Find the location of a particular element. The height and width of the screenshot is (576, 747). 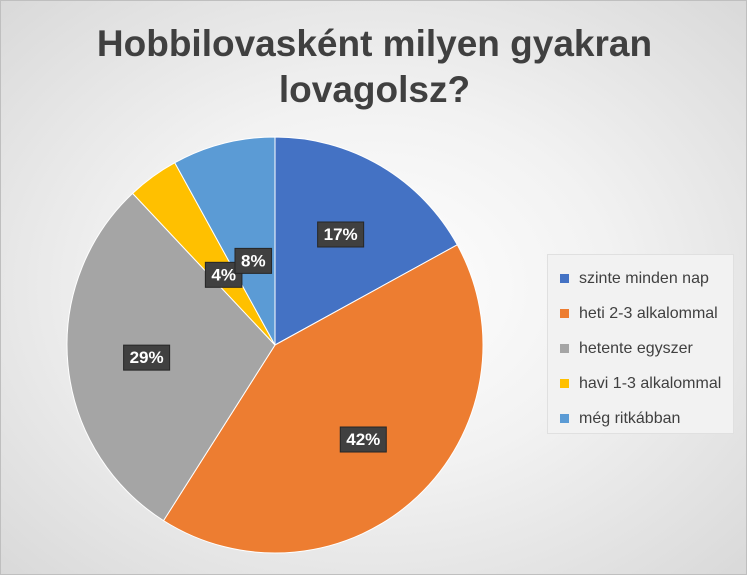

data-label: 8% is located at coordinates (253, 260).